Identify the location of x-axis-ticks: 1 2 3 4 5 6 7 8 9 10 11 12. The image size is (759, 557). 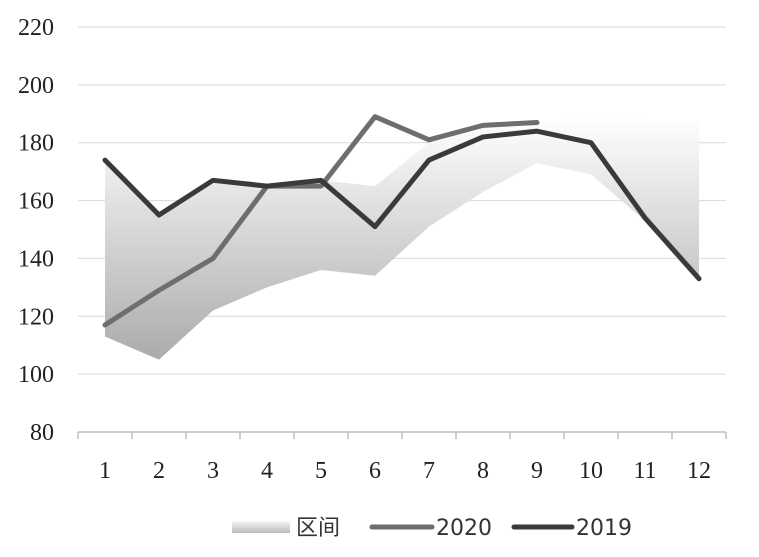
(405, 471).